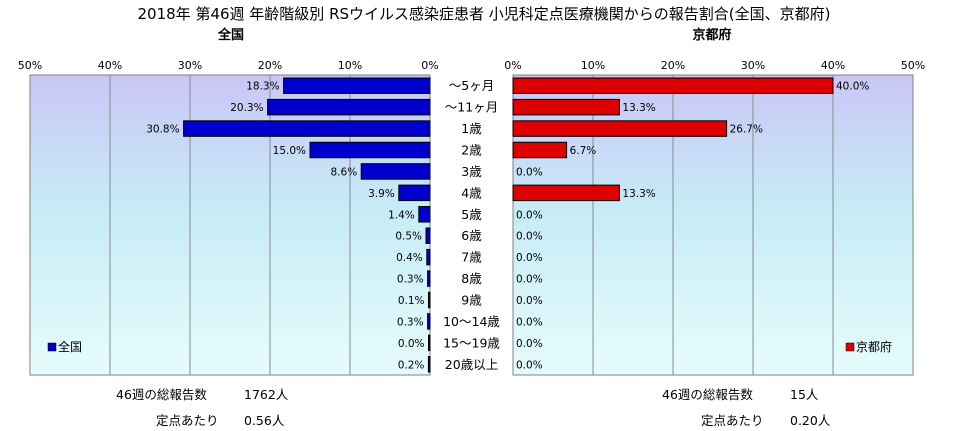 The height and width of the screenshot is (431, 968). Describe the element at coordinates (262, 87) in the screenshot. I see `left-bar-value: 18.3%` at that location.